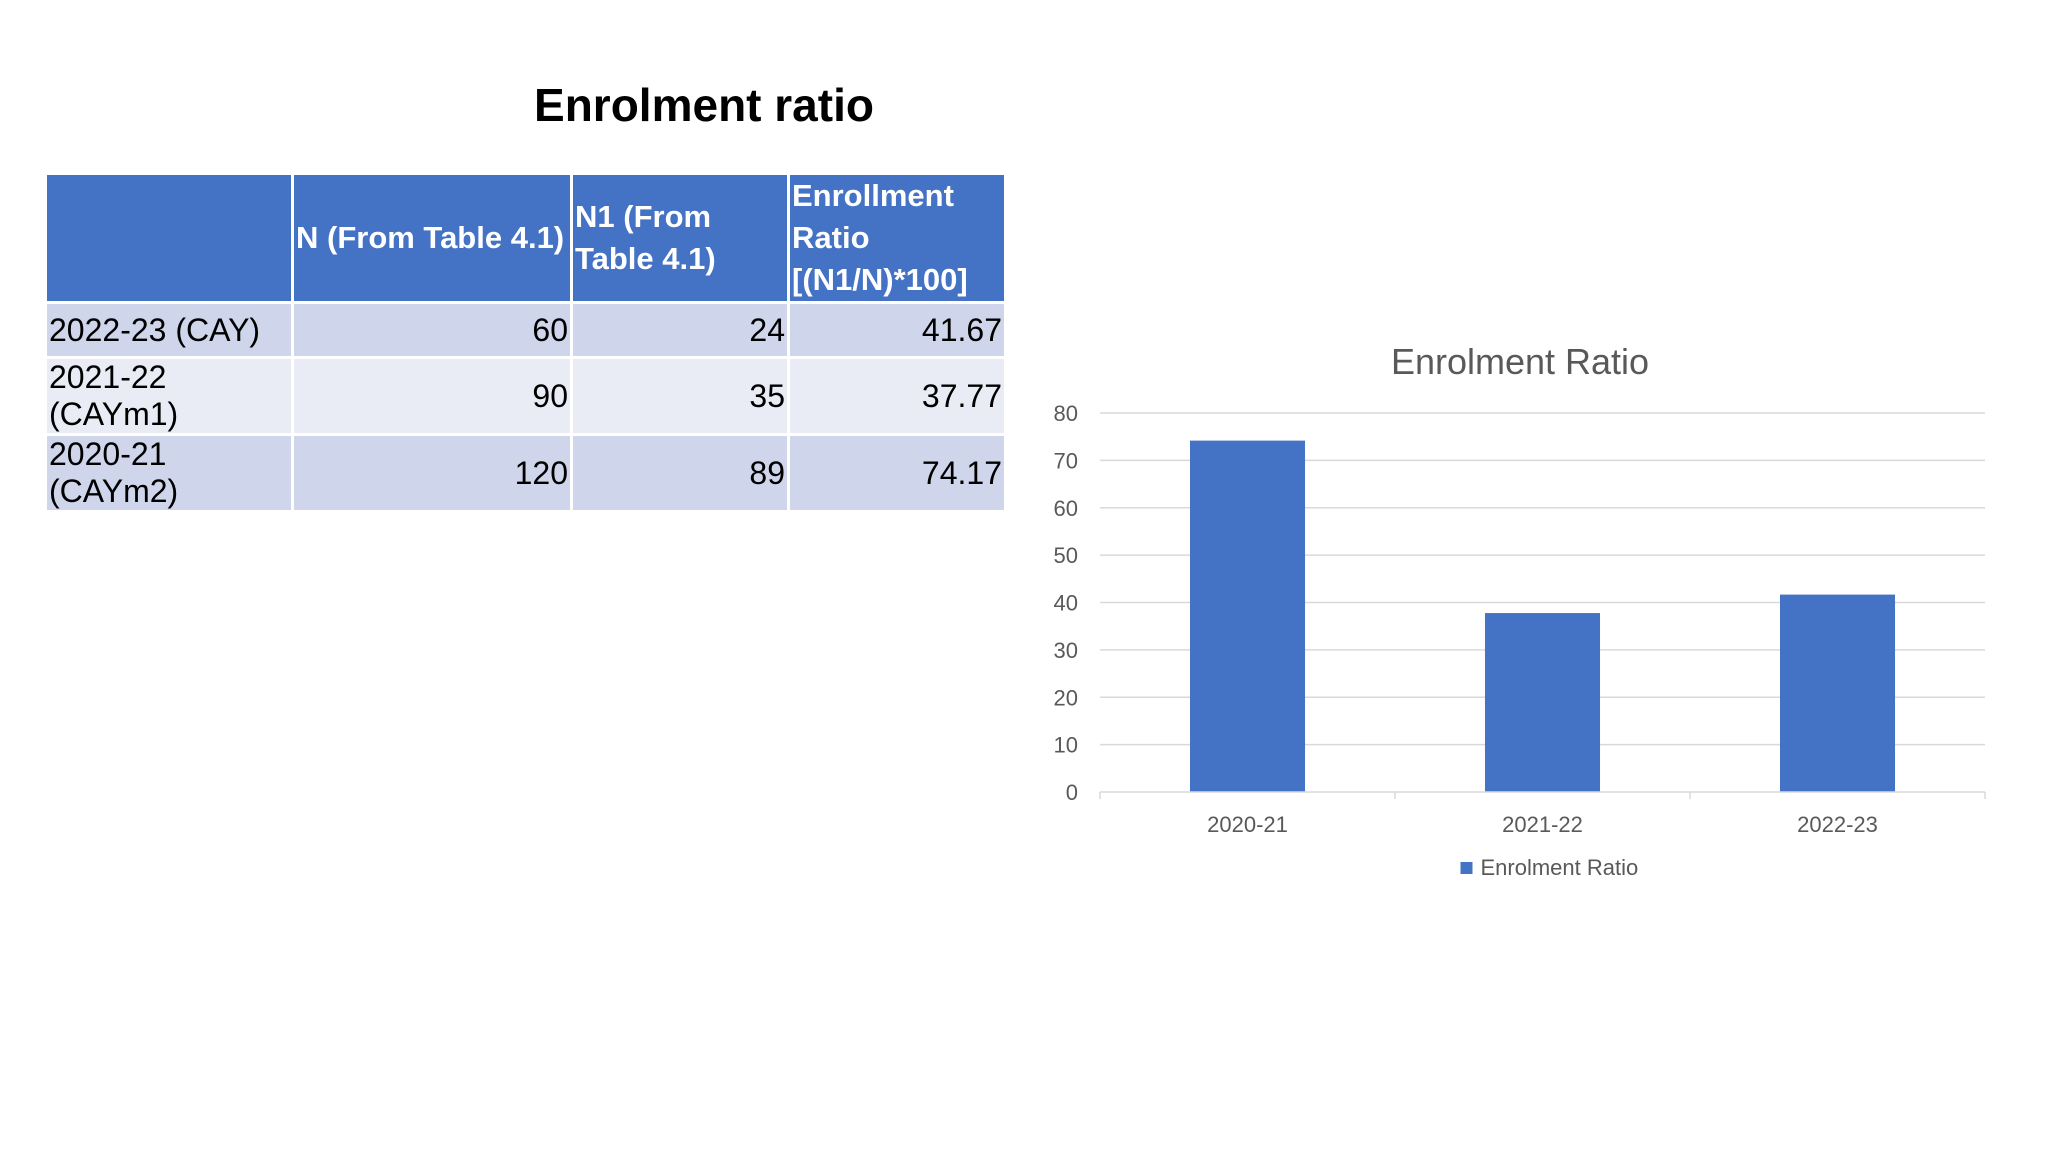  Describe the element at coordinates (1066, 460) in the screenshot. I see `y-tick-label: 70` at that location.